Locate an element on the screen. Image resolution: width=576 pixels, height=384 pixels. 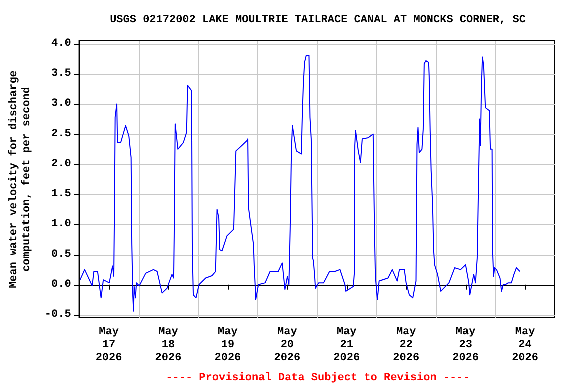
y-tick-label: 2.0 is located at coordinates (61, 164).